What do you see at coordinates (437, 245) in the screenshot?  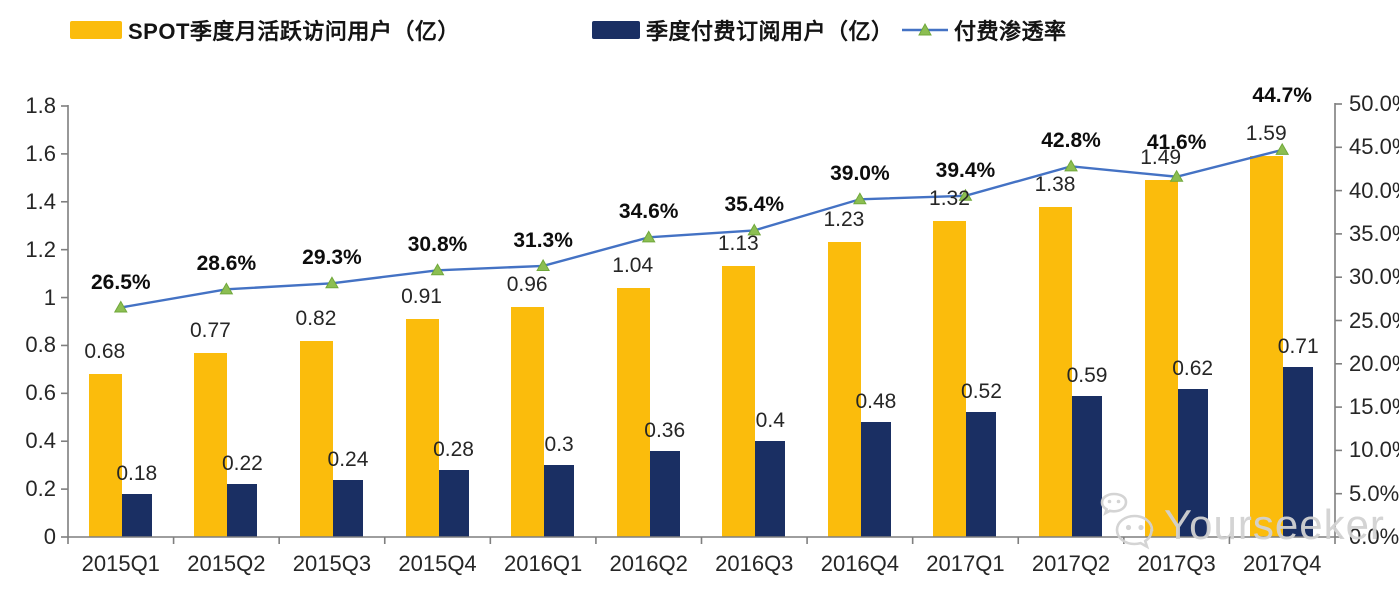 I see `penetration-value-label: 30.8%` at bounding box center [437, 245].